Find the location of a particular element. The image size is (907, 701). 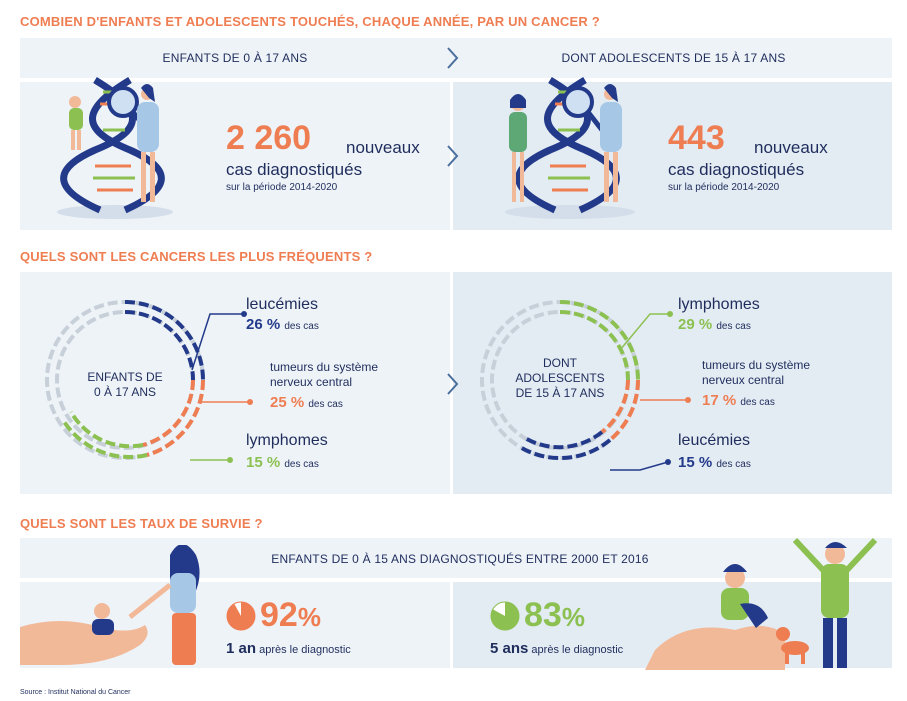

cat-left-1-pct-value: 26 % is located at coordinates (263, 324).